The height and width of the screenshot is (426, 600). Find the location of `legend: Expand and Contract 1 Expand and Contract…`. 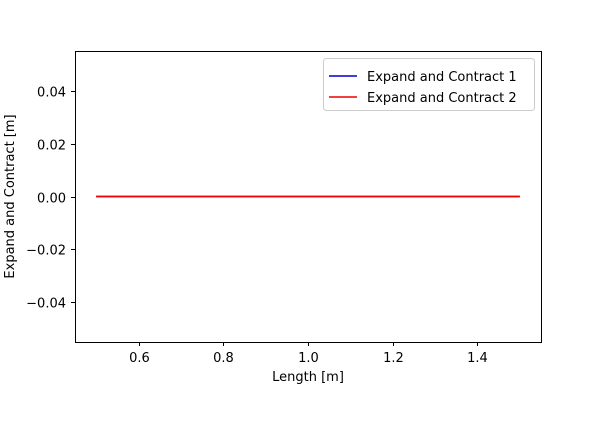

legend: Expand and Contract 1 Expand and Contract… is located at coordinates (429, 84).